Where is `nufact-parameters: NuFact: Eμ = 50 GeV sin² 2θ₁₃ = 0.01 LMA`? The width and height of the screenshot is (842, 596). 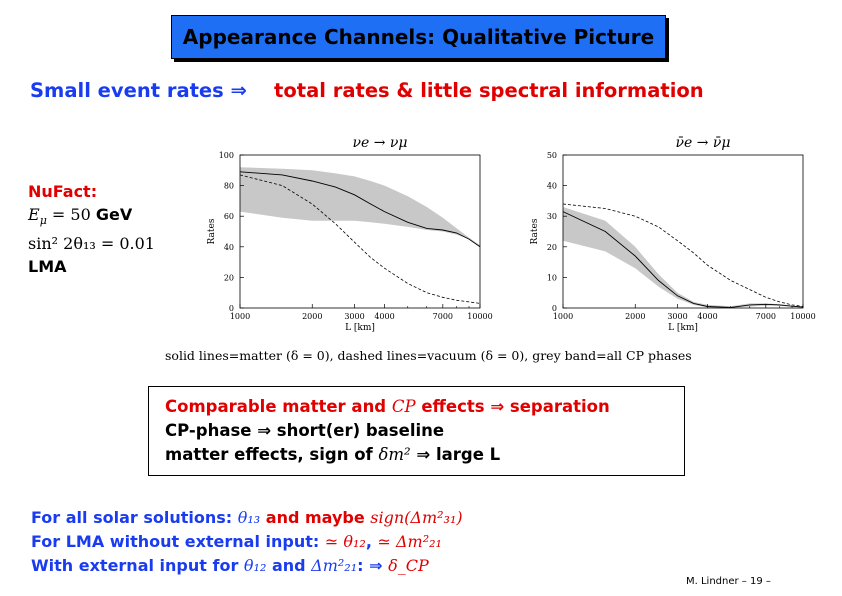
nufact-parameters: NuFact: Eμ = 50 GeV sin² 2θ₁₃ = 0.01 LMA is located at coordinates (91, 229).